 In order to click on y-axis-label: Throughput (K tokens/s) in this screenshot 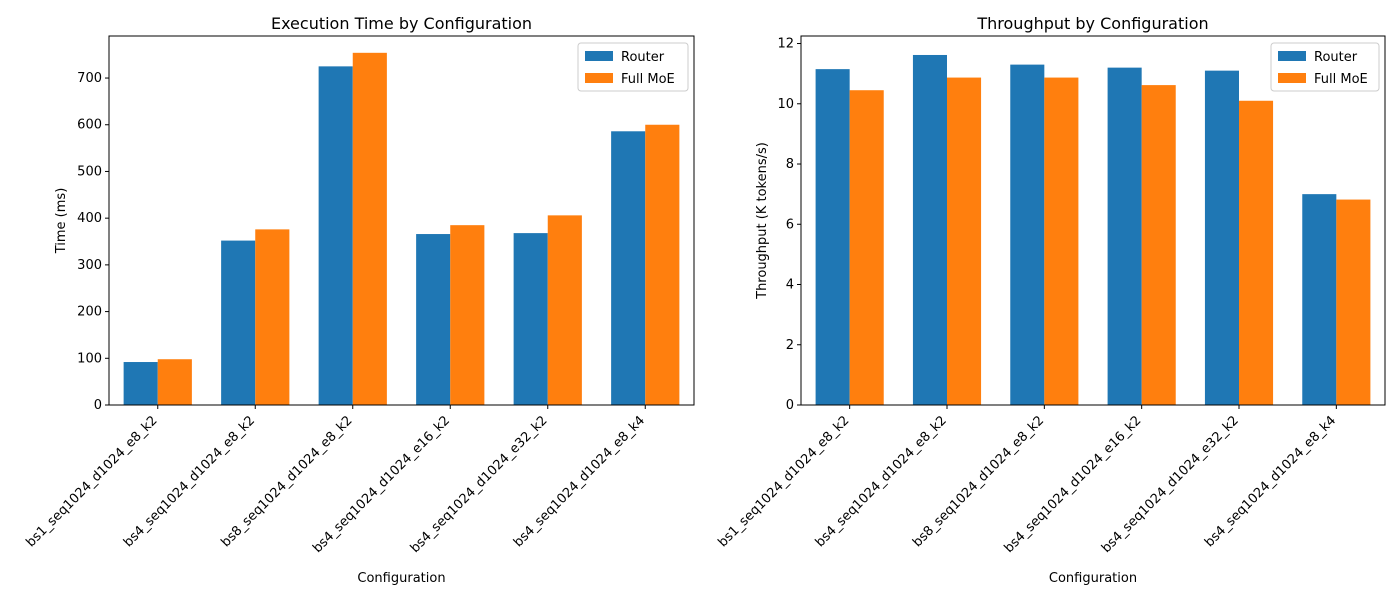, I will do `click(762, 221)`.